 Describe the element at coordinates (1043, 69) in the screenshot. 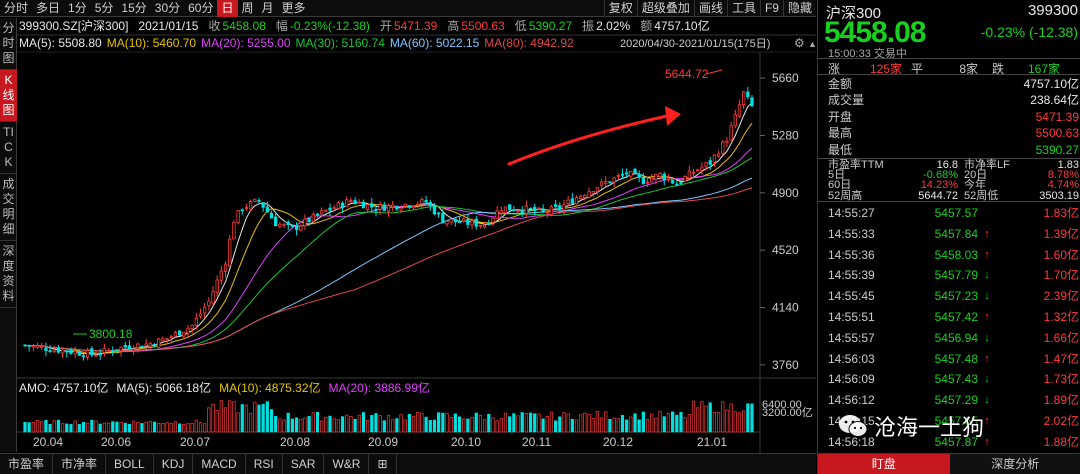

I see `down-count: 167家` at that location.